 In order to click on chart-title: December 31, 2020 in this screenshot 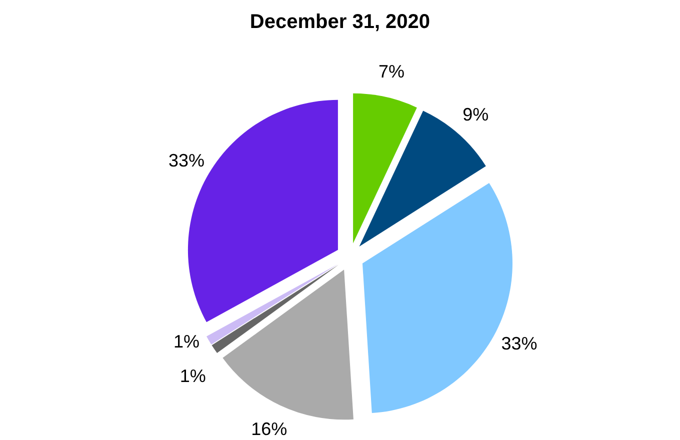, I will do `click(340, 22)`.